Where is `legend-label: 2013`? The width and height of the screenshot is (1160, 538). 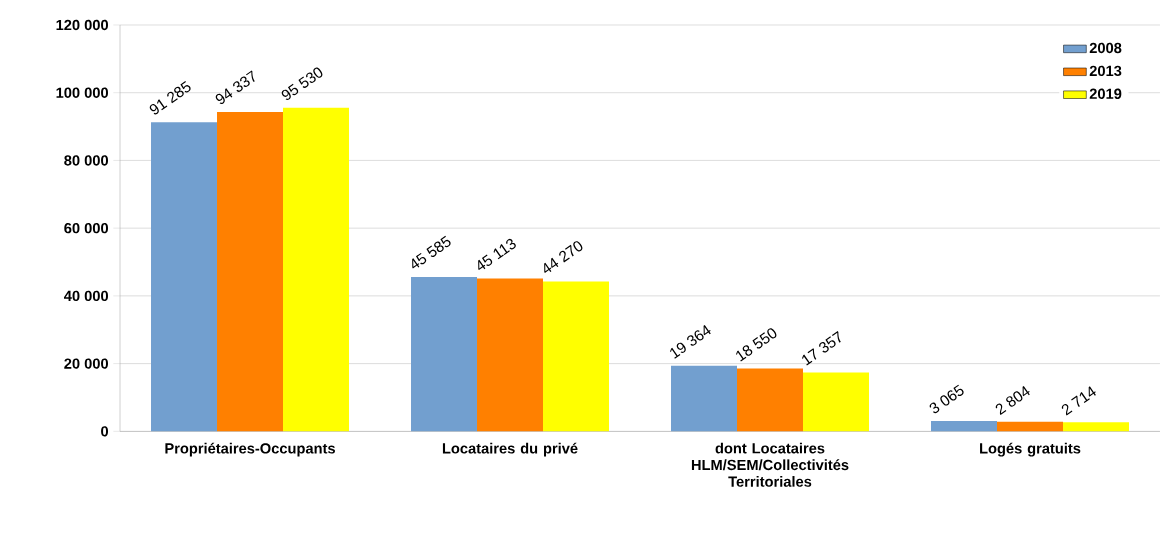
legend-label: 2013 is located at coordinates (1105, 71).